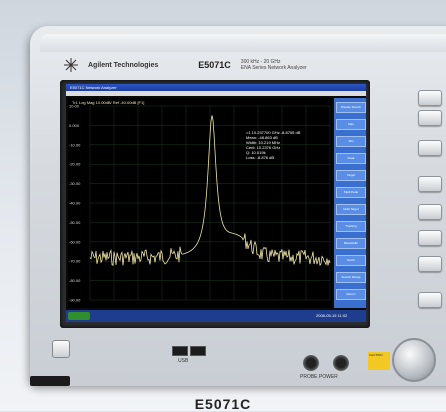  Describe the element at coordinates (216, 87) in the screenshot. I see `window-titlebar: E5071C Network Analyzer` at that location.